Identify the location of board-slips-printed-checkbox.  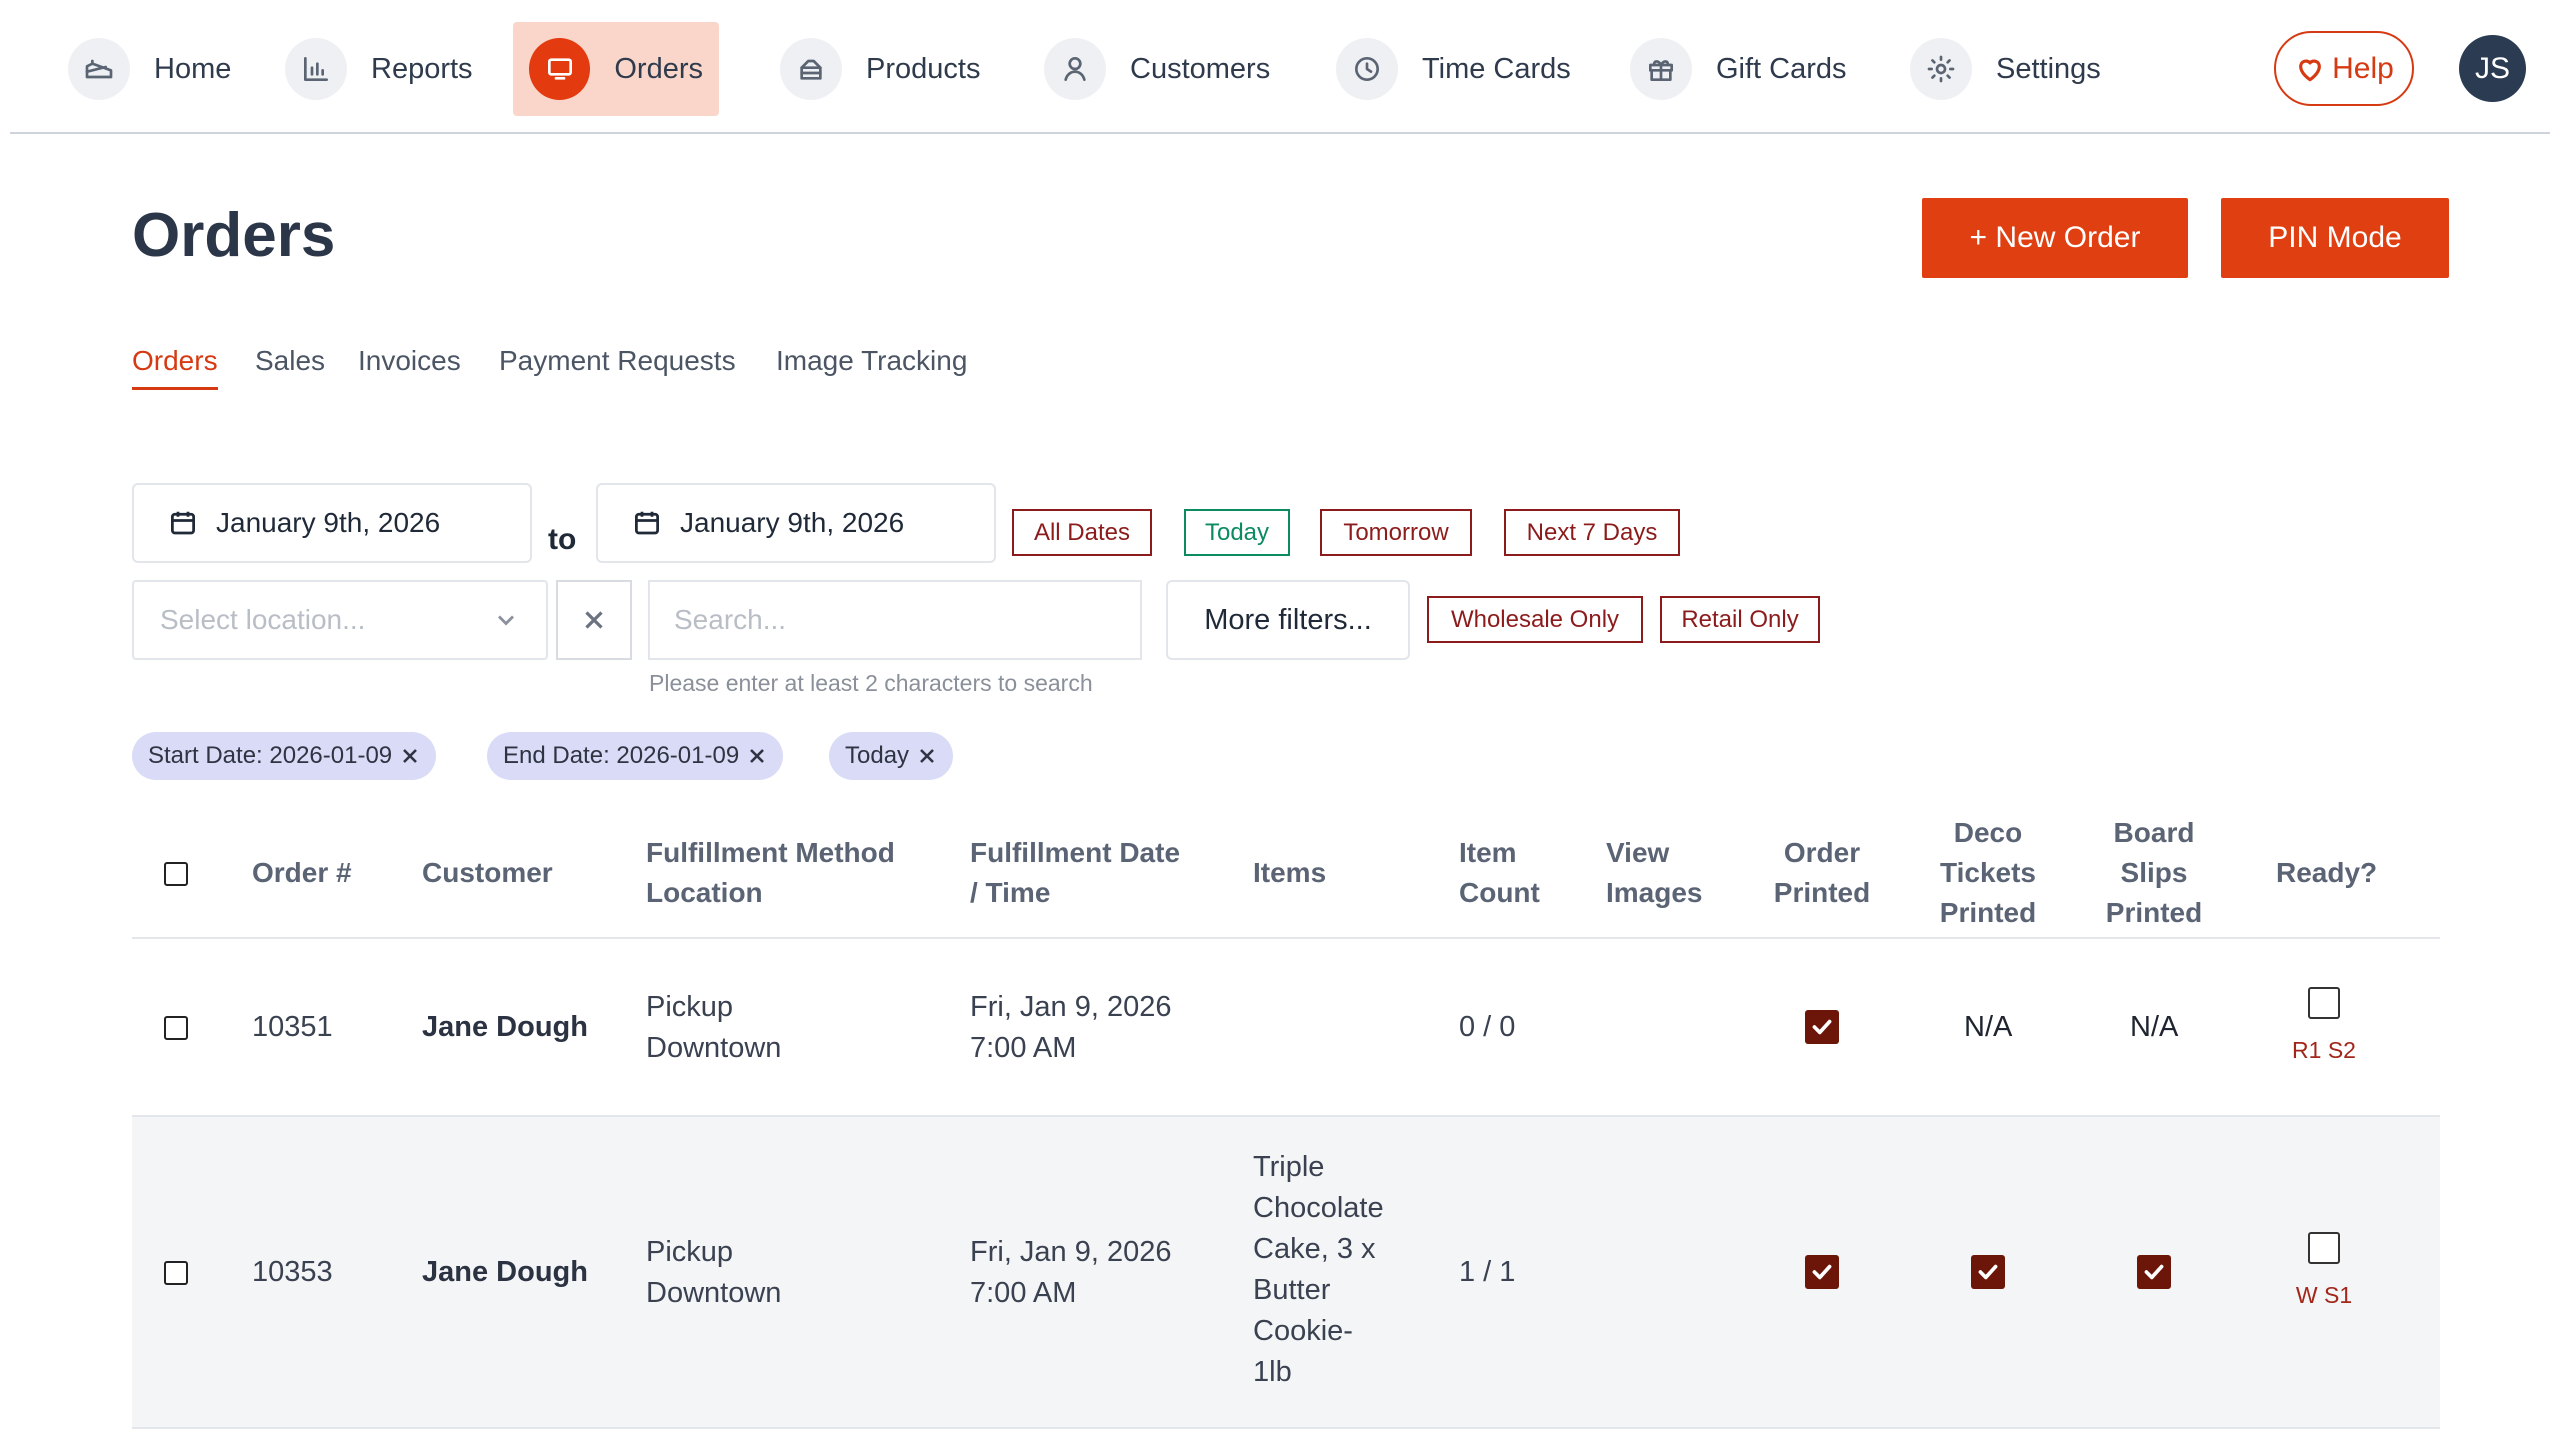
(2154, 1272).